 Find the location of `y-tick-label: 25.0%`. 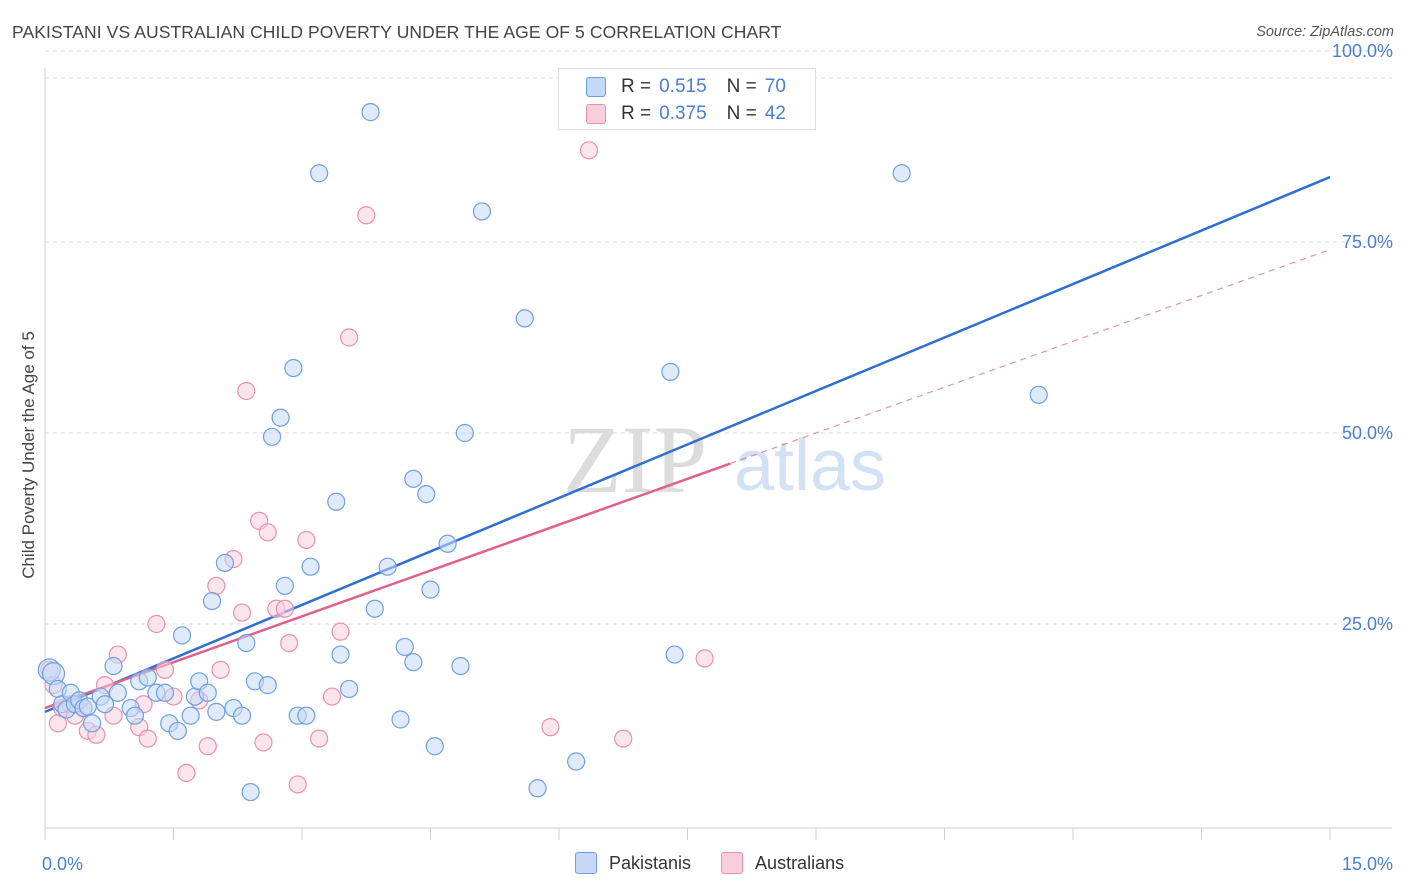

y-tick-label: 25.0% is located at coordinates (1367, 624).